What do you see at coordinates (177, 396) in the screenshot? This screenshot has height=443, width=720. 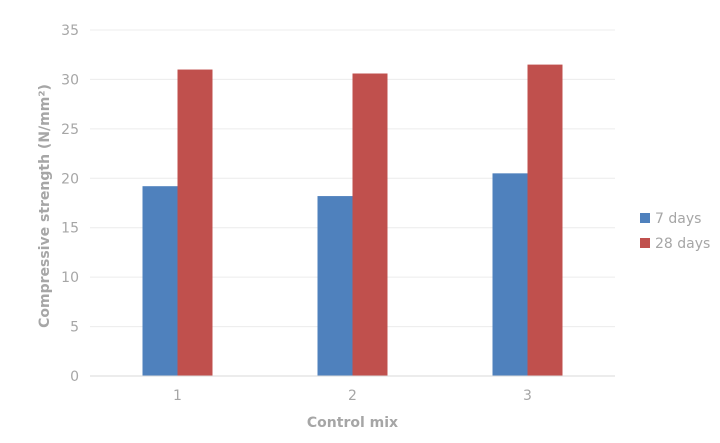 I see `x-tick-label: 1` at bounding box center [177, 396].